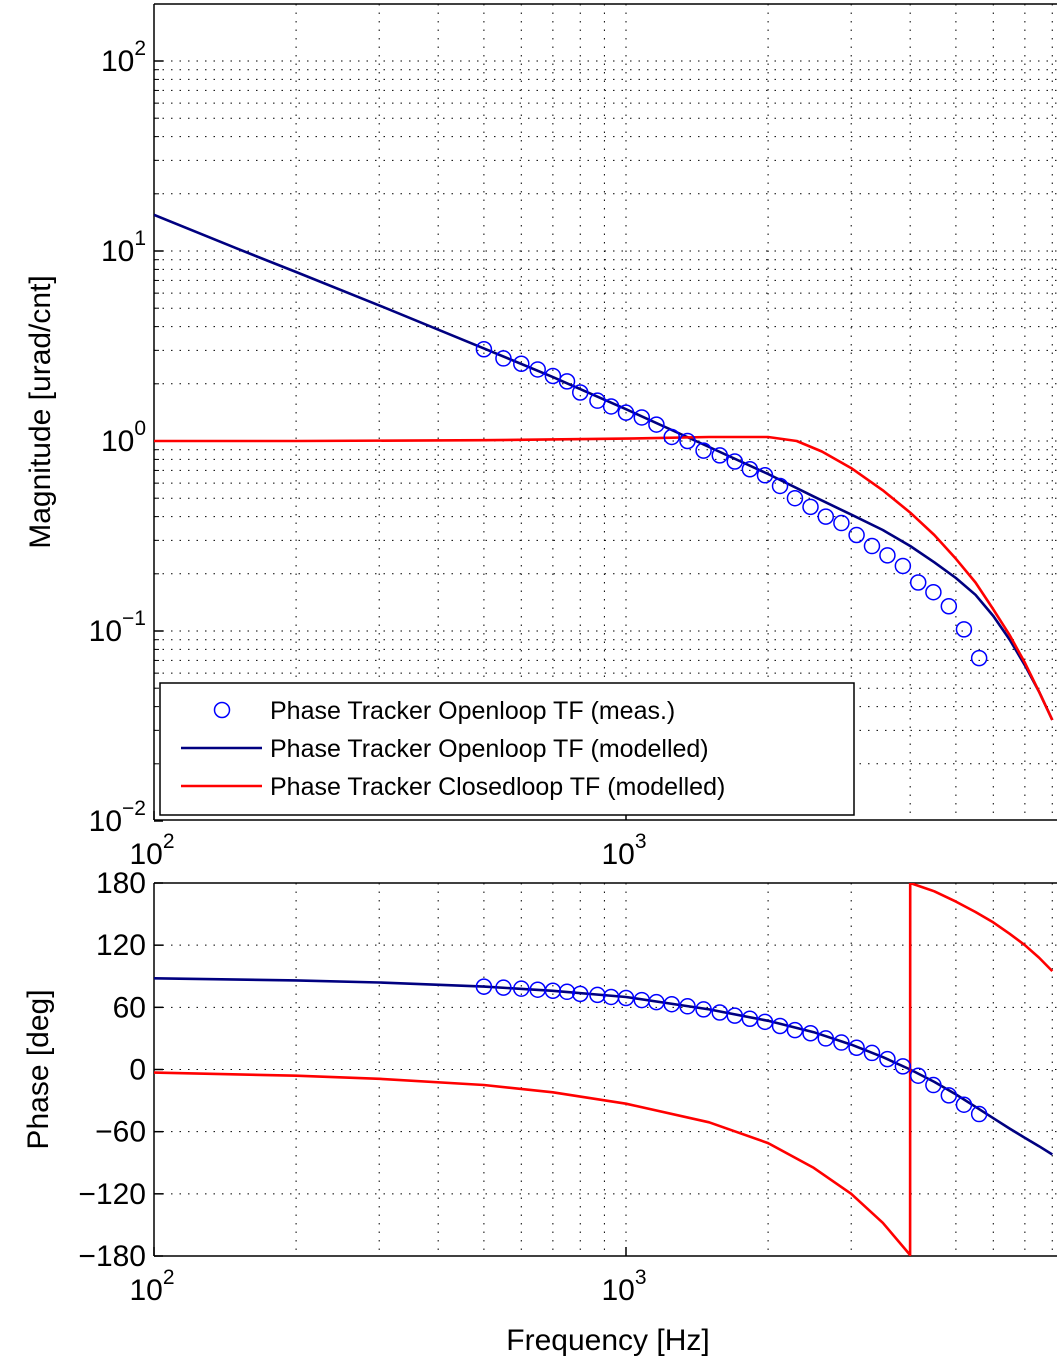 This screenshot has width=1057, height=1364. What do you see at coordinates (123, 247) in the screenshot?
I see `mag-y-tick-label: 10¹` at bounding box center [123, 247].